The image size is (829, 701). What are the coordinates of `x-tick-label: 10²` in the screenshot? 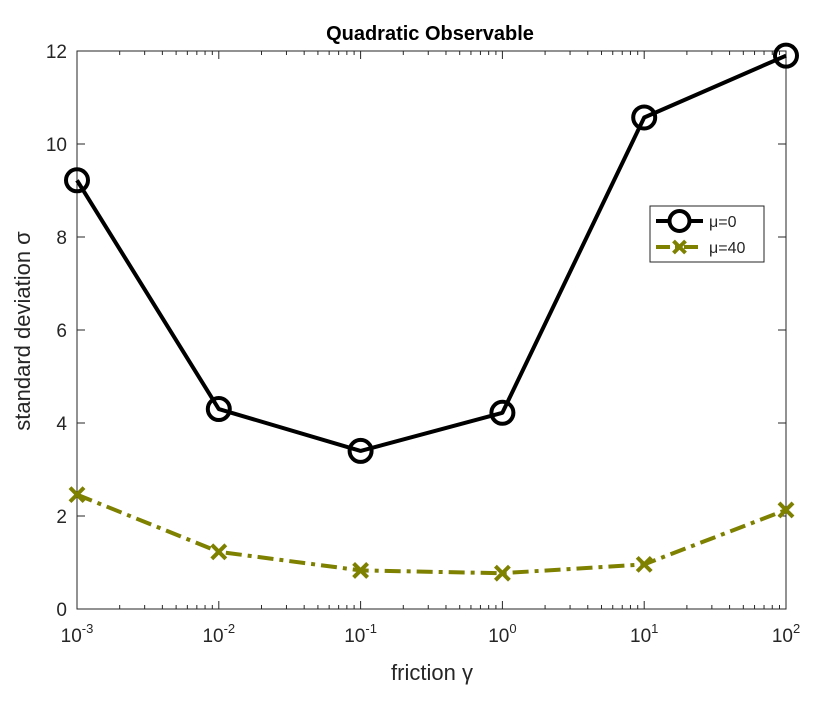 It's located at (786, 634).